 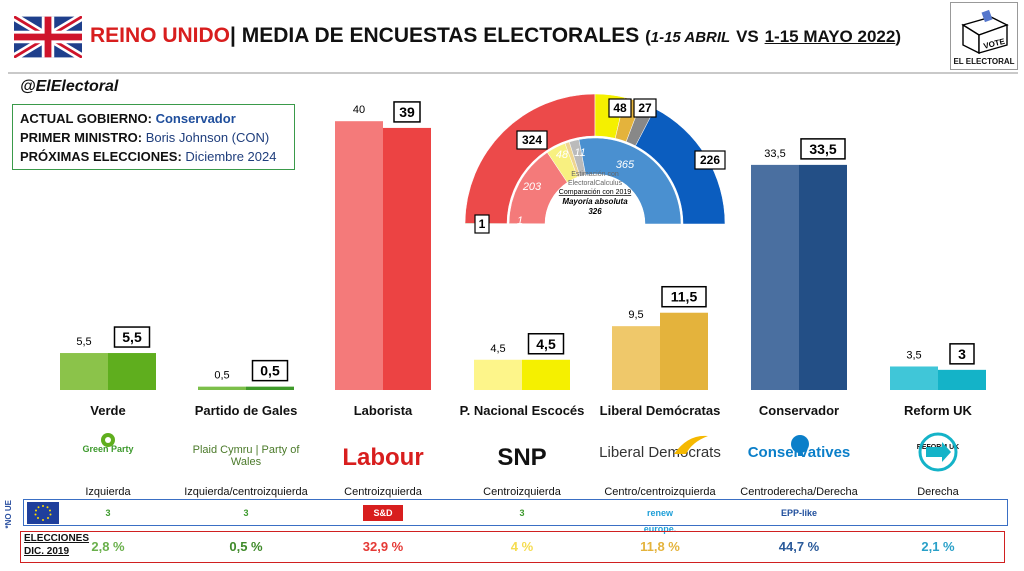 I want to click on party-name-gales: Partido de Gales, so click(x=246, y=410).